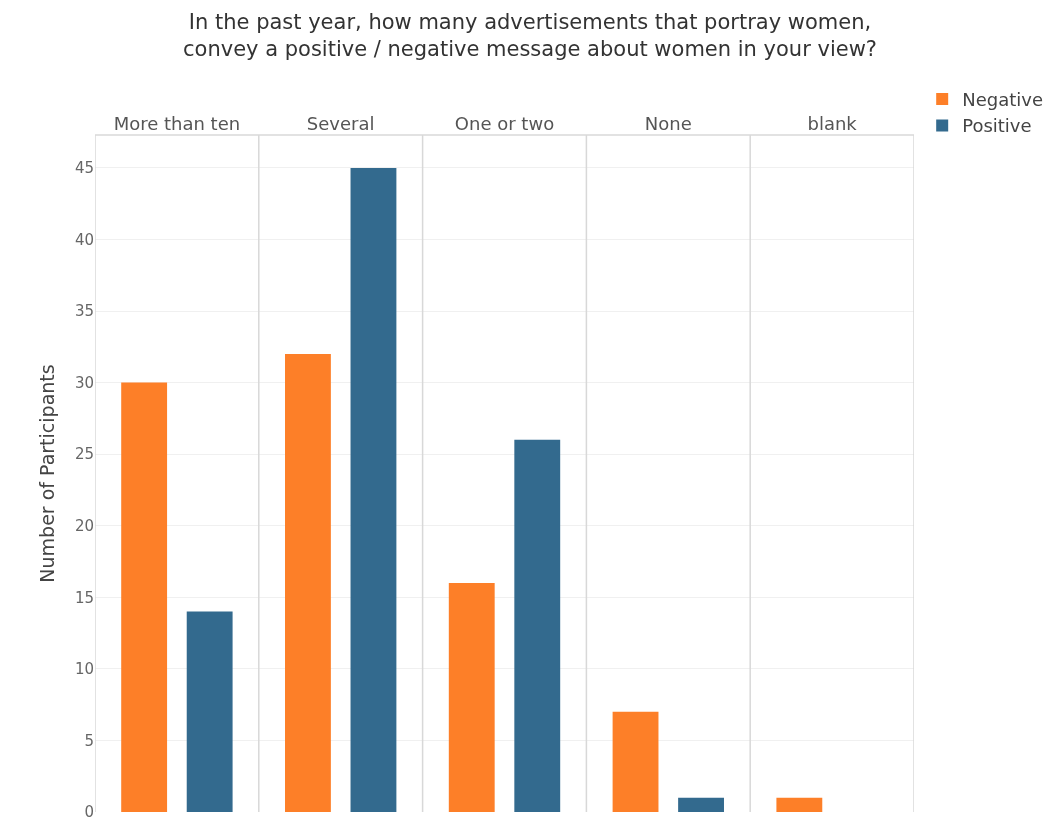 This screenshot has width=1060, height=833. I want to click on x-tick-label: Several, so click(340, 124).